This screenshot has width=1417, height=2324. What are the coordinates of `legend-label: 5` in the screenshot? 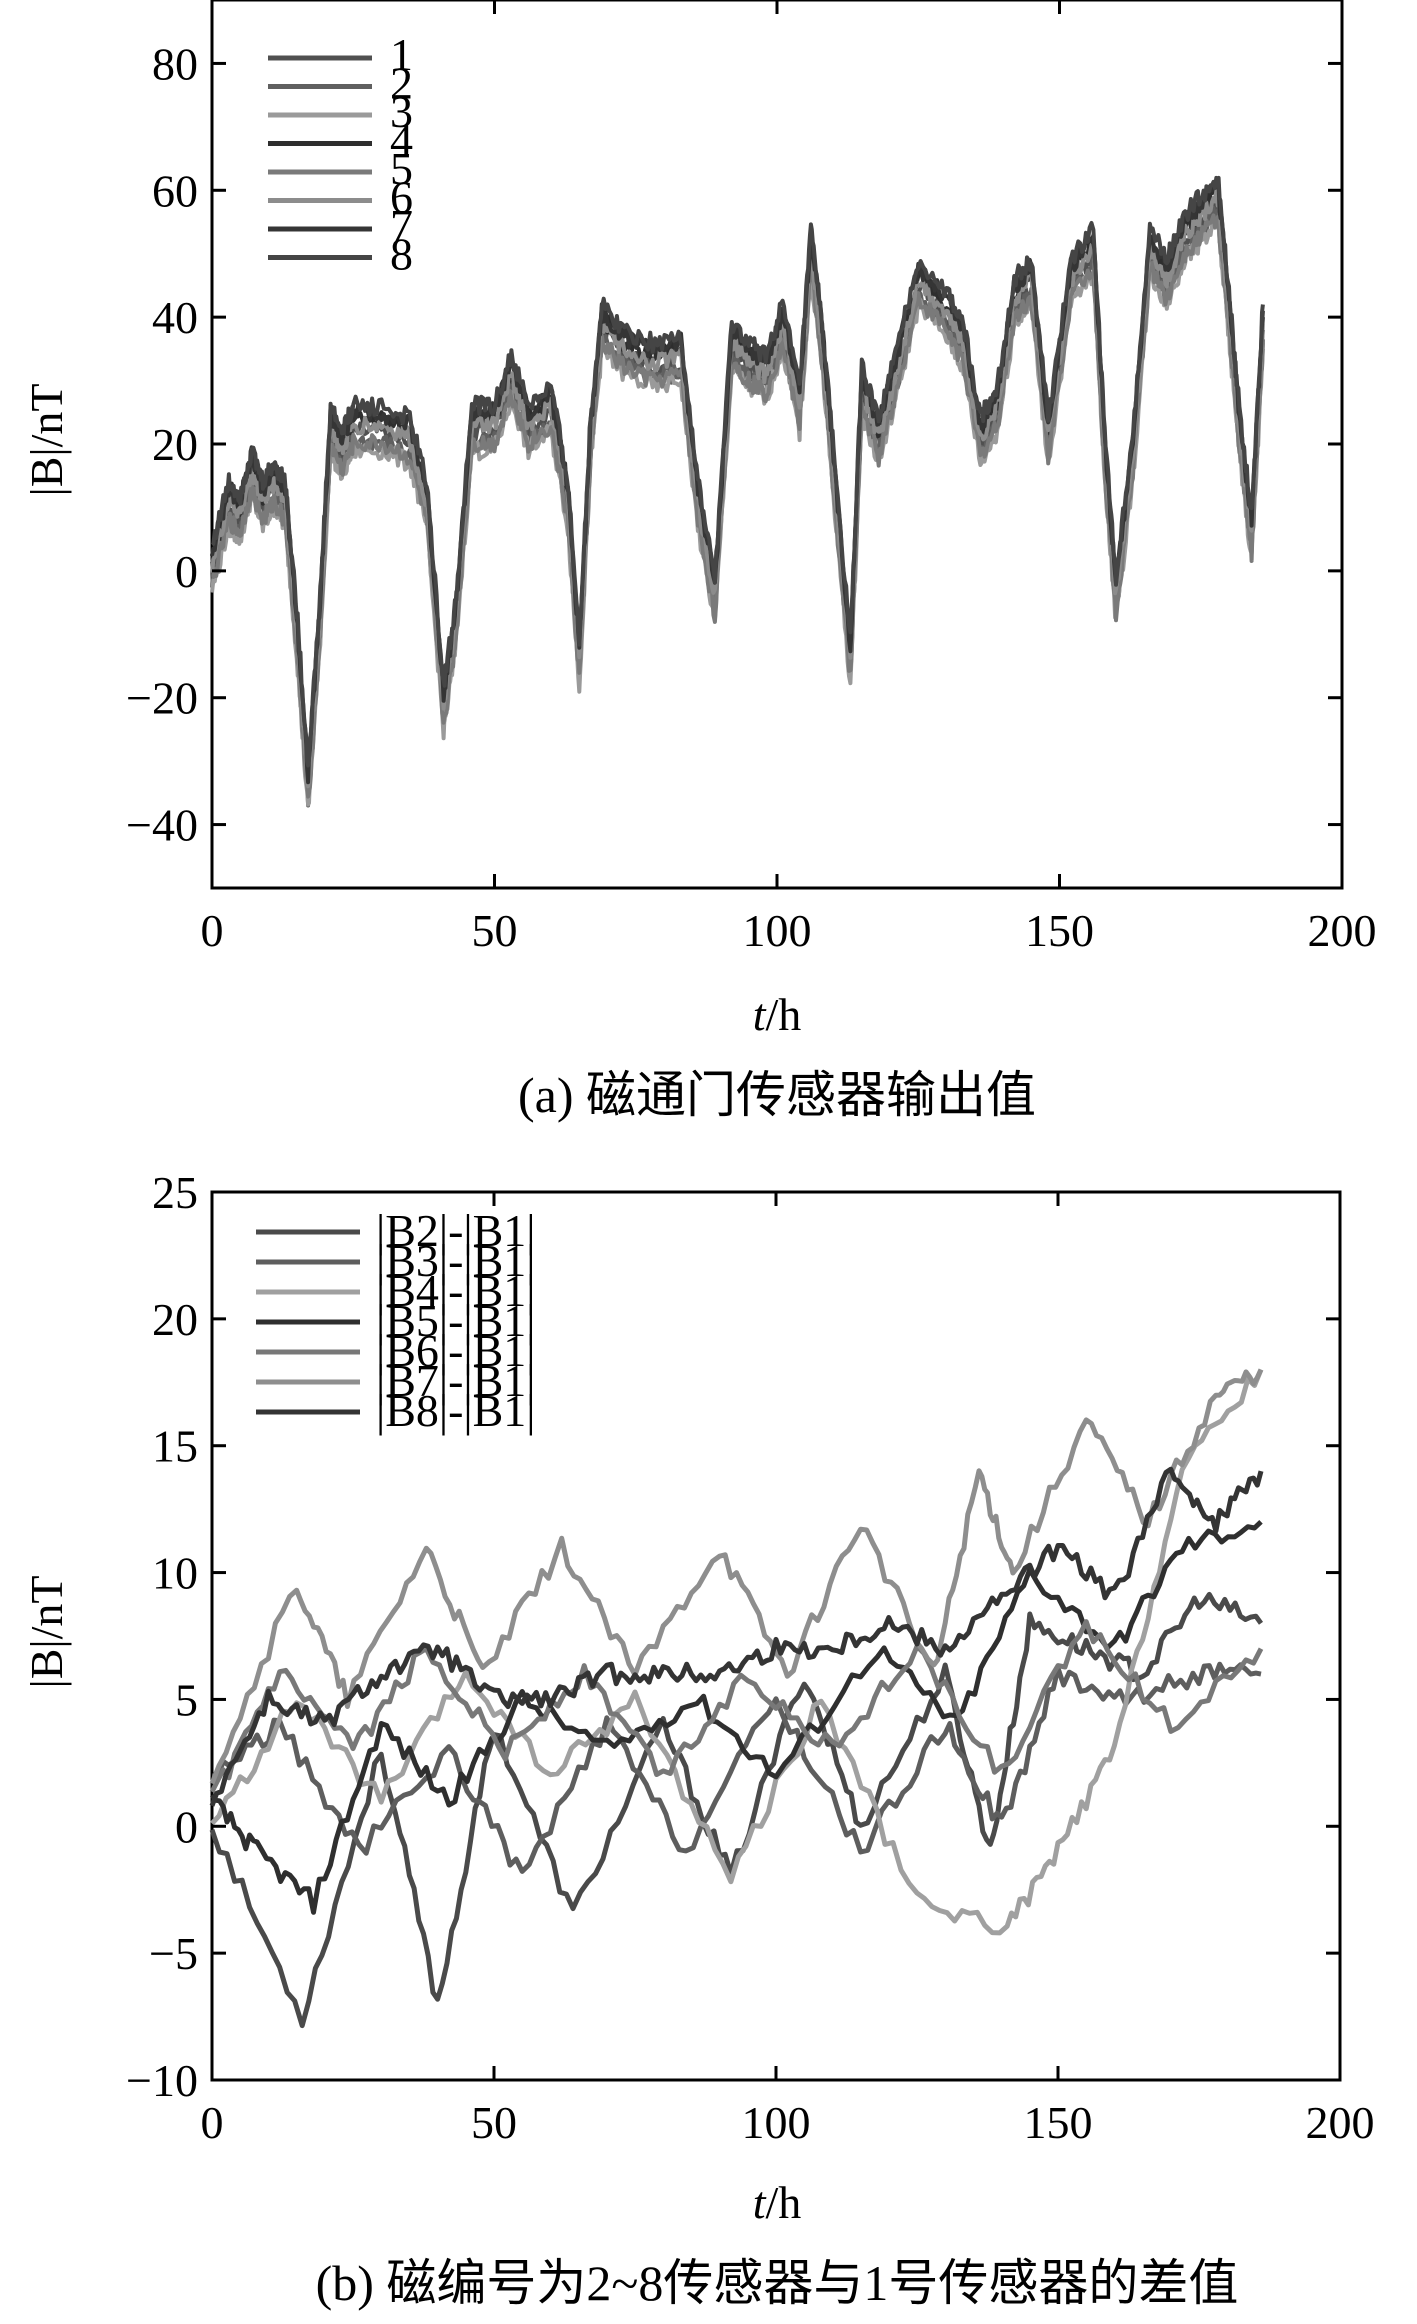 It's located at (401, 168).